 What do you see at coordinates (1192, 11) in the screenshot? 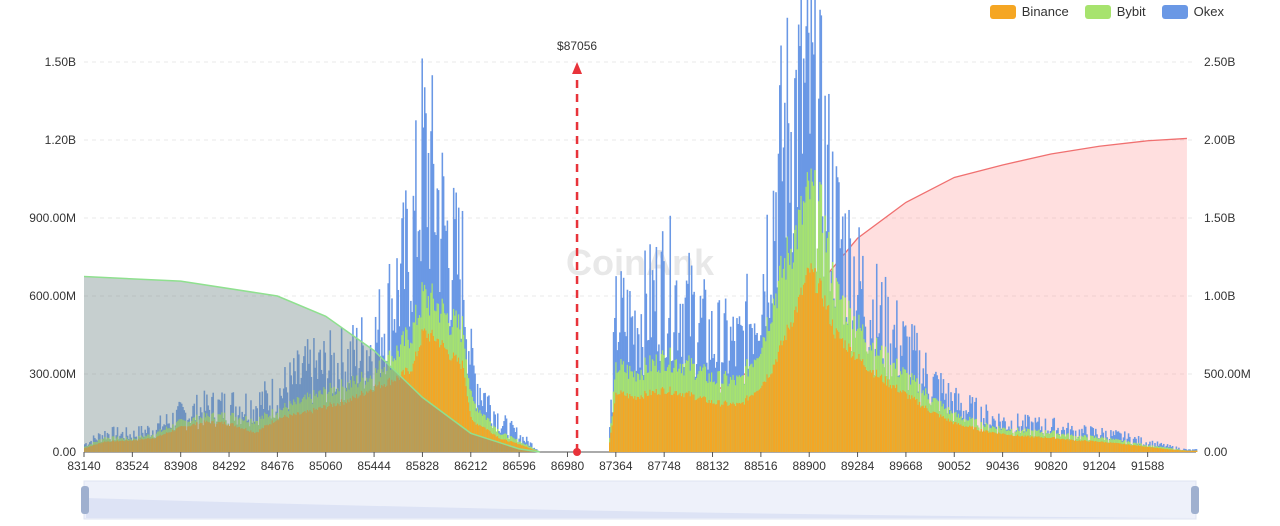
I see `legend-item-okex: Okex` at bounding box center [1192, 11].